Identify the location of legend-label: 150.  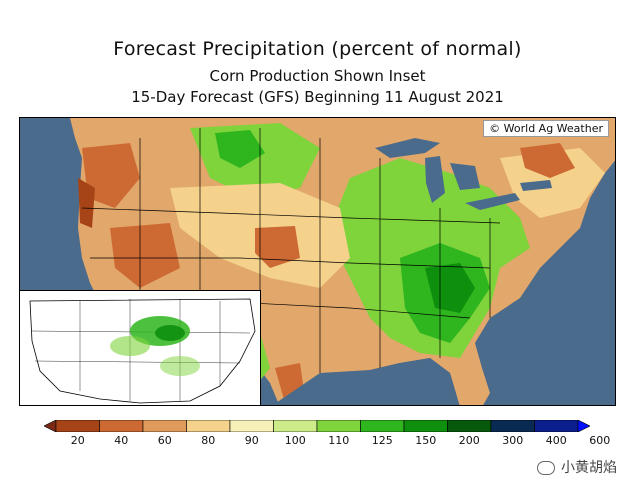
(426, 440).